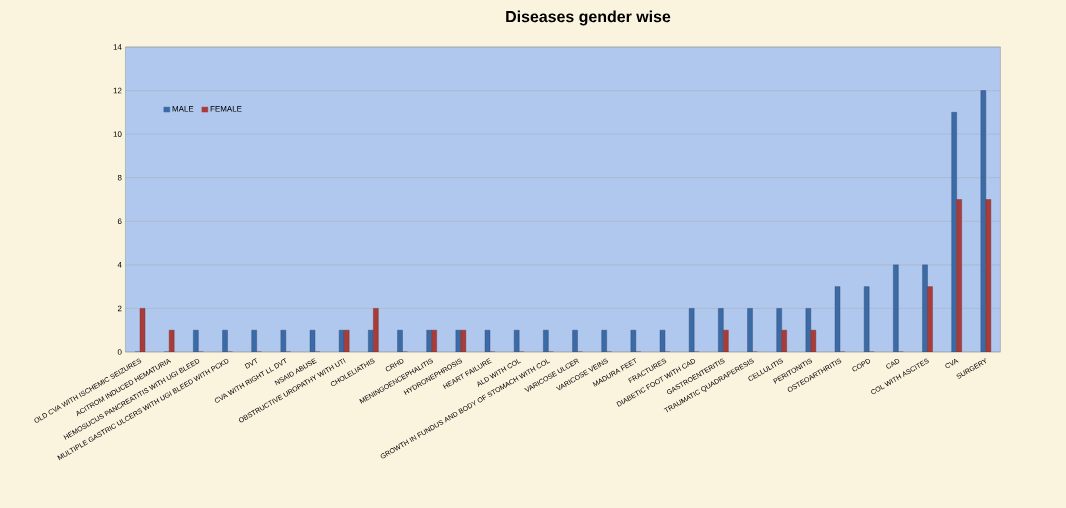 The height and width of the screenshot is (508, 1066). I want to click on chart-title: Diseases gender wise, so click(588, 18).